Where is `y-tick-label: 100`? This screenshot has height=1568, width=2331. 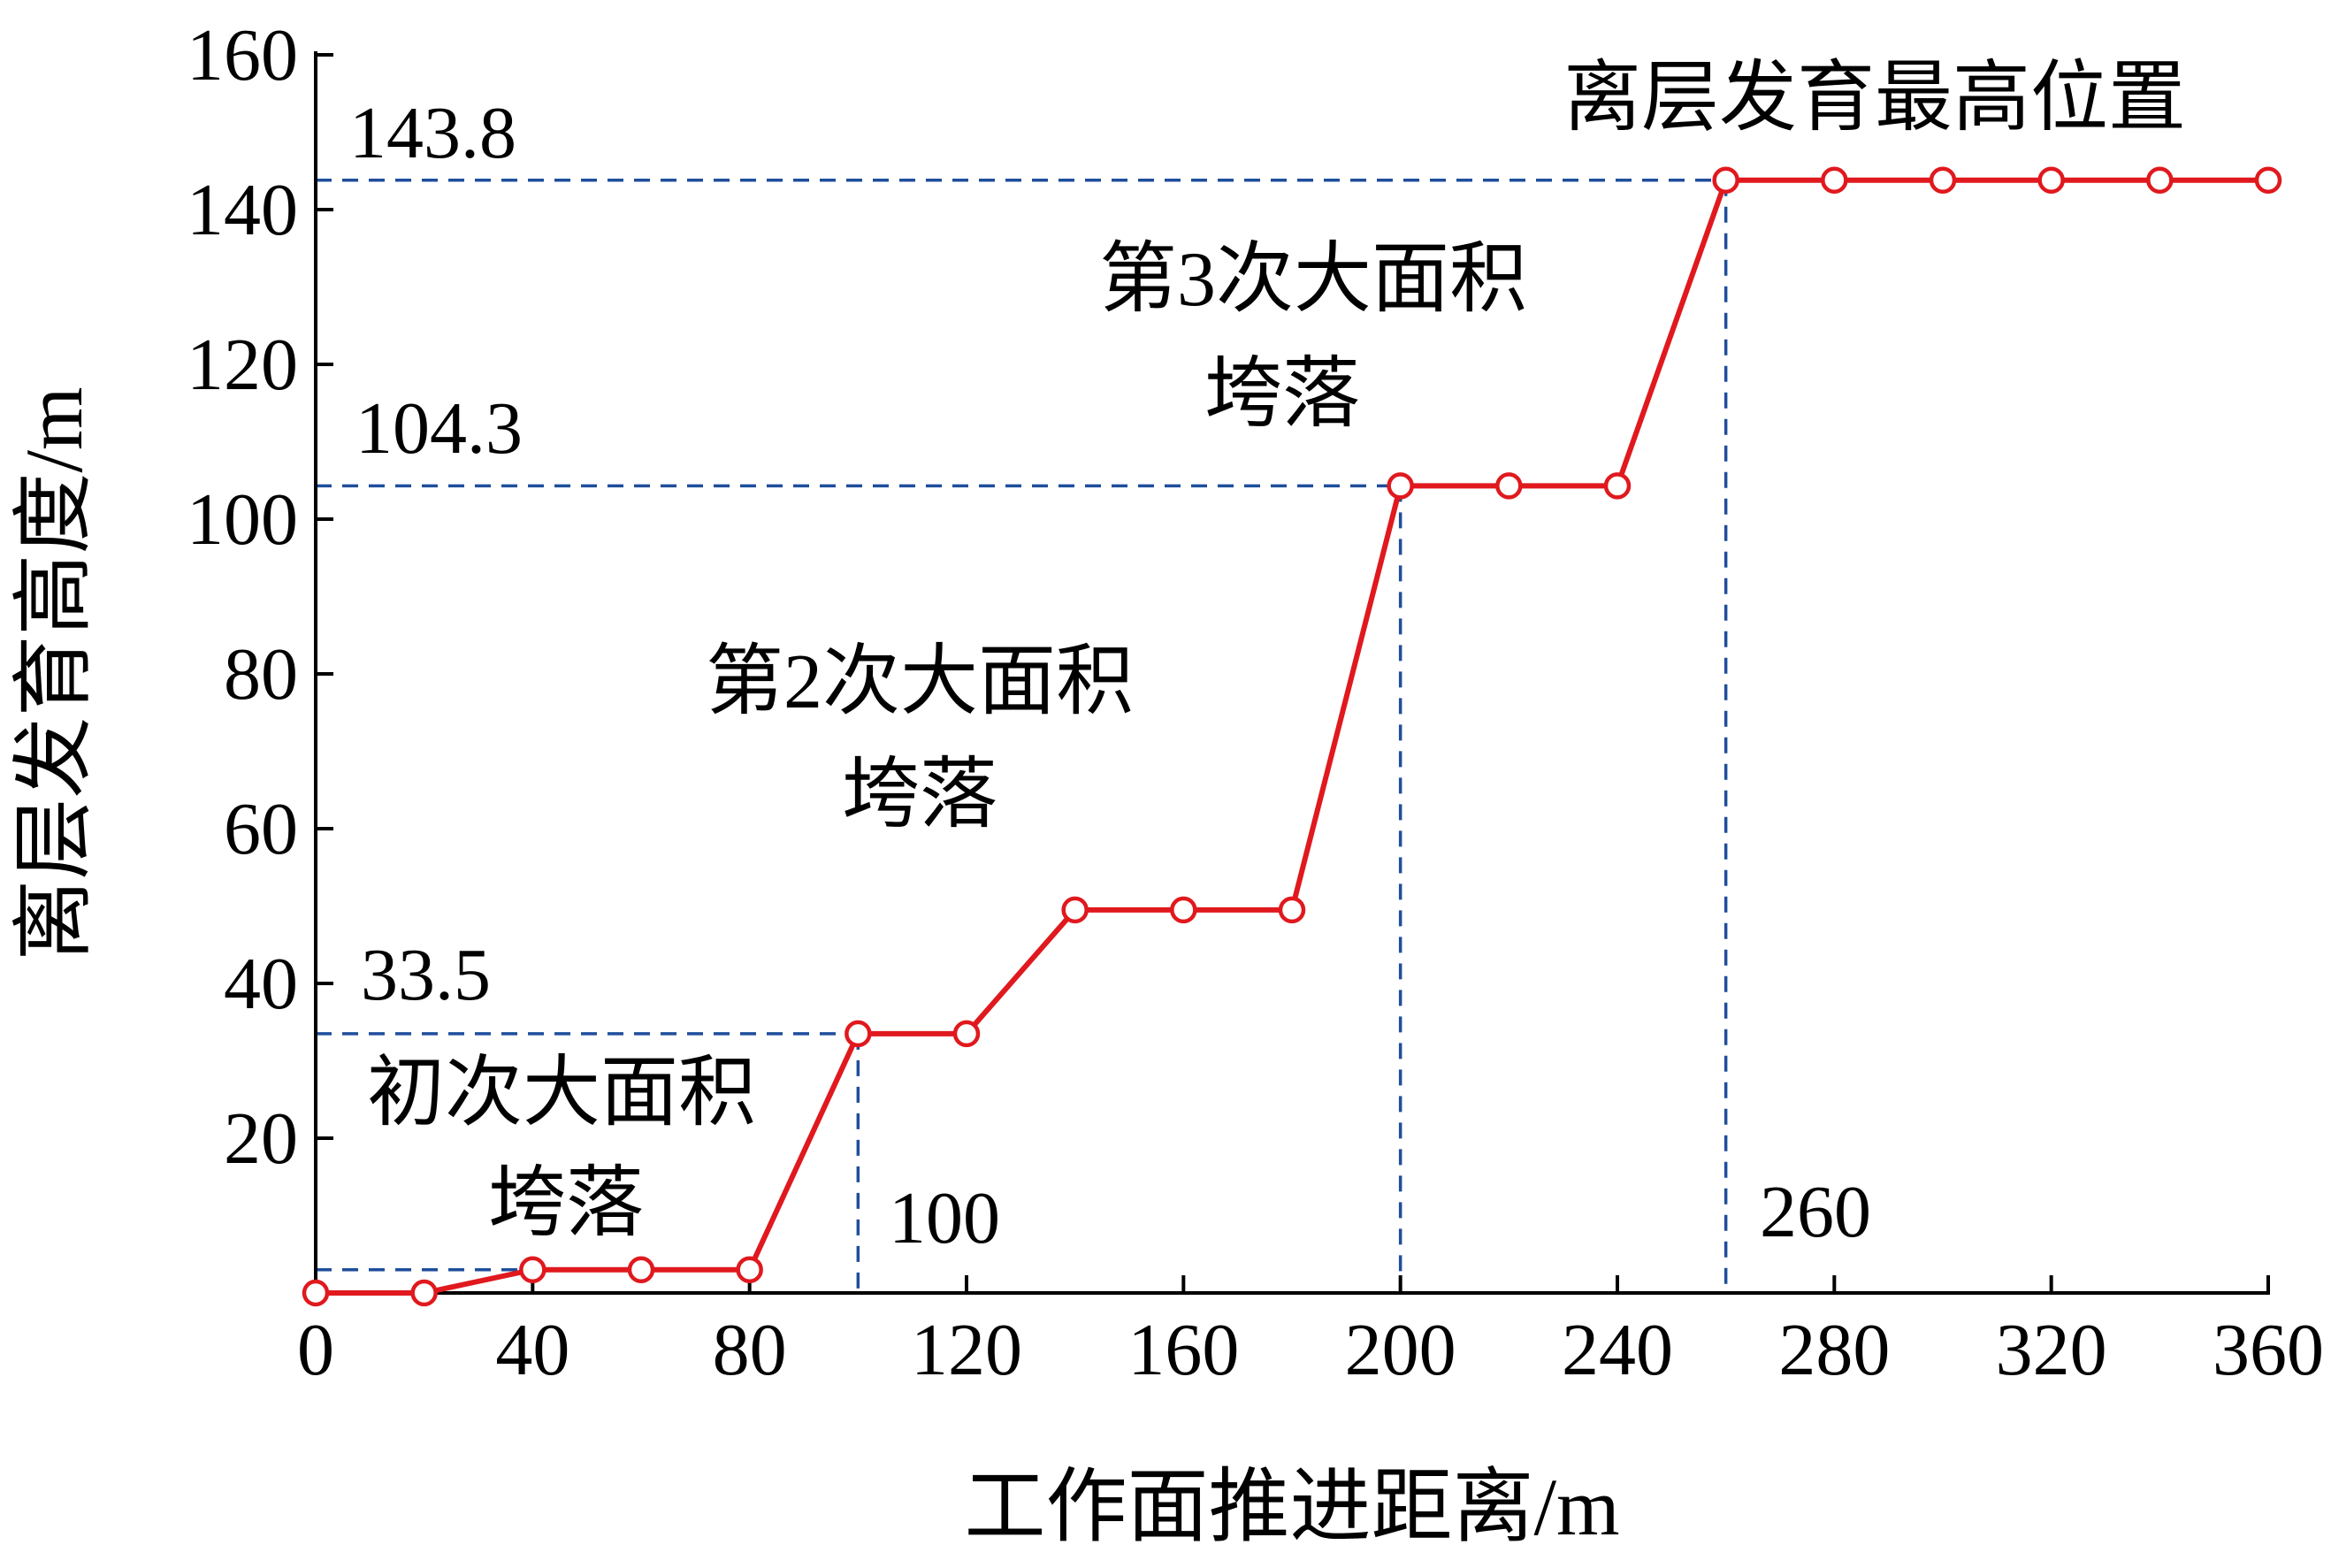 y-tick-label: 100 is located at coordinates (242, 519).